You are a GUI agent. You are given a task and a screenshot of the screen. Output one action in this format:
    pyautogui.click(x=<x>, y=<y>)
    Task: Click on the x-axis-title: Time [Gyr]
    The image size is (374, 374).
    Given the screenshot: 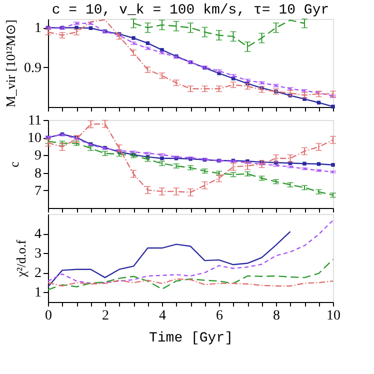 What is the action you would take?
    pyautogui.click(x=191, y=338)
    